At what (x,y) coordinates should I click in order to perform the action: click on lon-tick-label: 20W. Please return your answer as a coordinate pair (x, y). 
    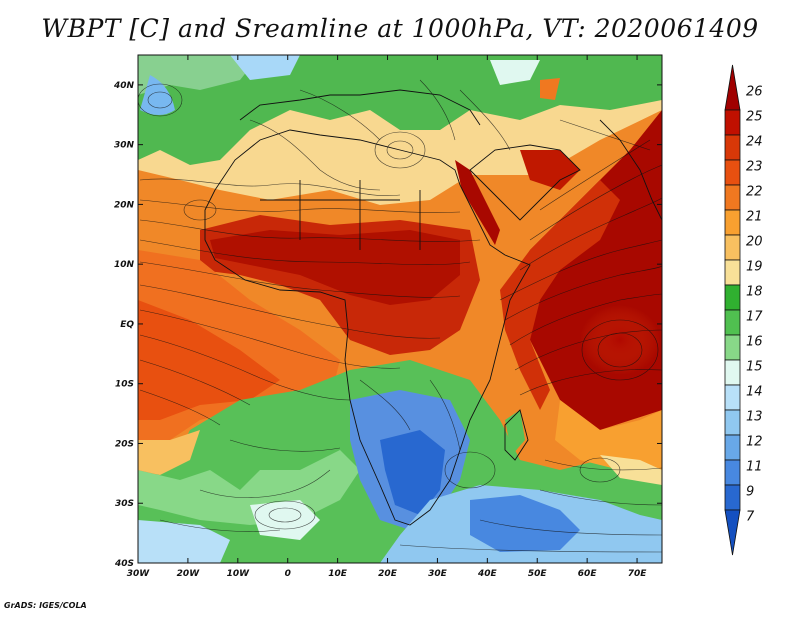
    Looking at the image, I should click on (189, 574).